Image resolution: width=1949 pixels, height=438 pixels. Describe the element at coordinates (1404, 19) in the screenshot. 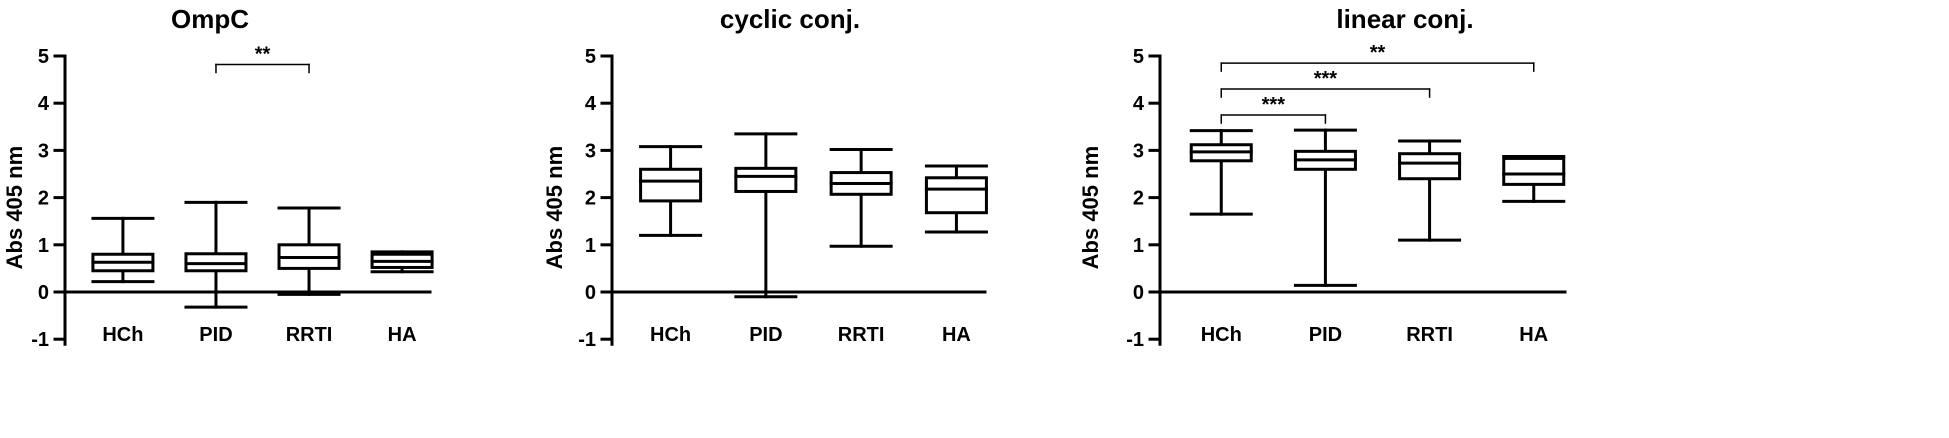

I see `chart-title: linear conj.` at that location.